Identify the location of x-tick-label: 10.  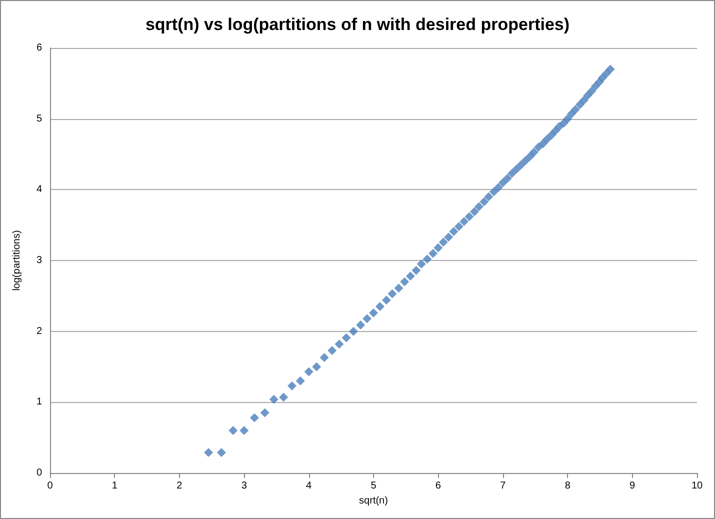
(697, 486).